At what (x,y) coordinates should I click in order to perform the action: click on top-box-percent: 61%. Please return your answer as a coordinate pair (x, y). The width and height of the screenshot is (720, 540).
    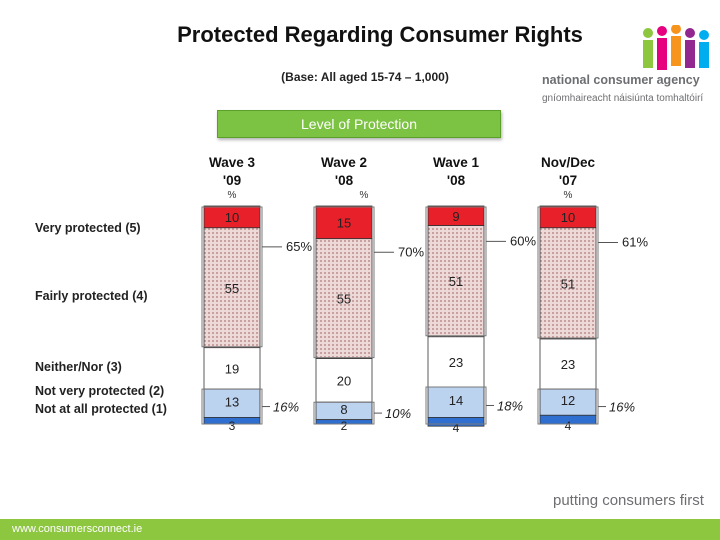
    Looking at the image, I should click on (635, 241).